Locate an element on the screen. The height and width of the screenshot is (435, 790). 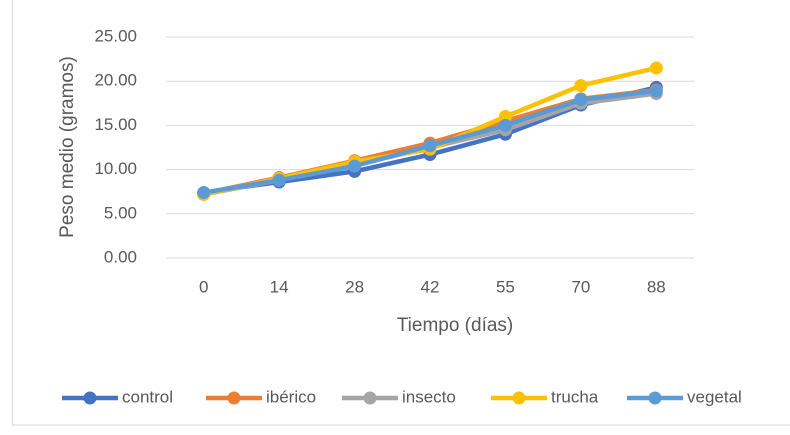
y-axis-title: Peso medio (gramos) is located at coordinates (67, 147).